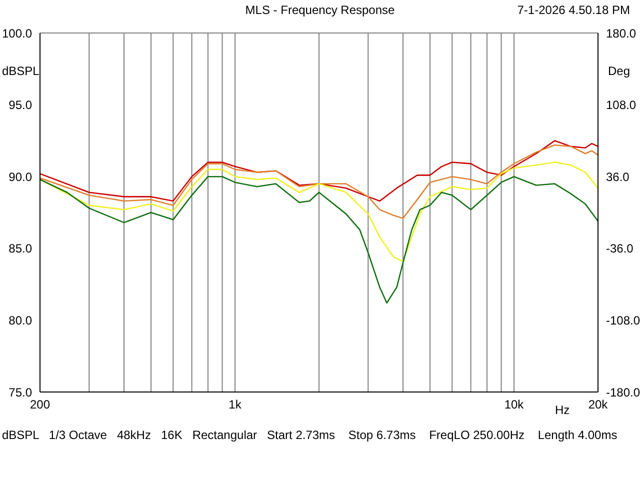 This screenshot has height=480, width=640. Describe the element at coordinates (17, 33) in the screenshot. I see `y-tick-label: 100.0` at that location.